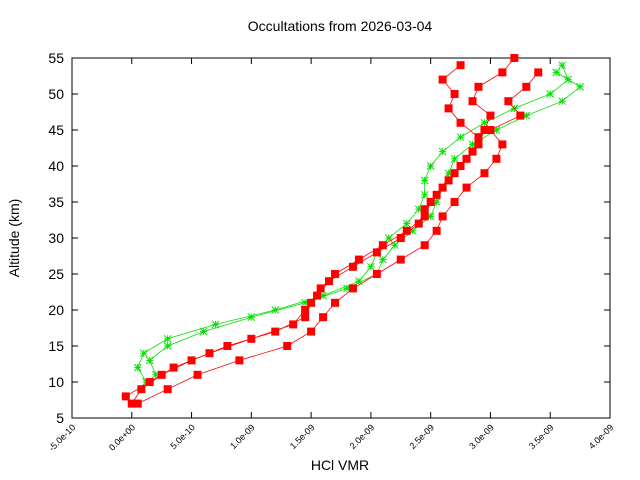 The width and height of the screenshot is (640, 480). What do you see at coordinates (302, 436) in the screenshot?
I see `x-tick-label: 1.5e-09` at bounding box center [302, 436].